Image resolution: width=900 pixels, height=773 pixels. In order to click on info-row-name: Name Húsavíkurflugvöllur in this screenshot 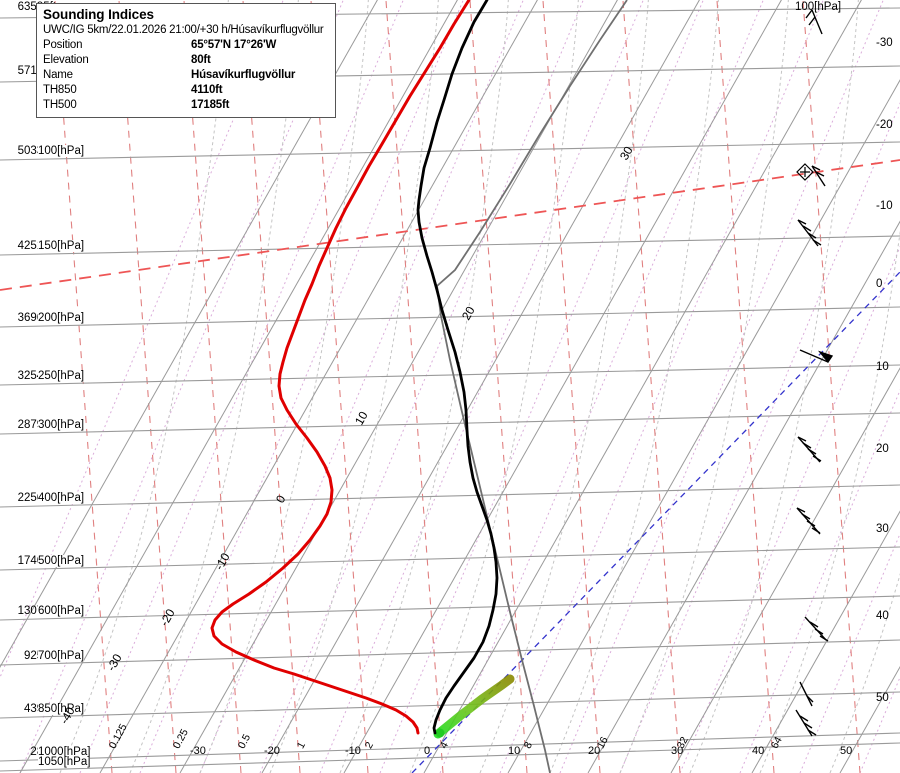, I will do `click(186, 75)`.